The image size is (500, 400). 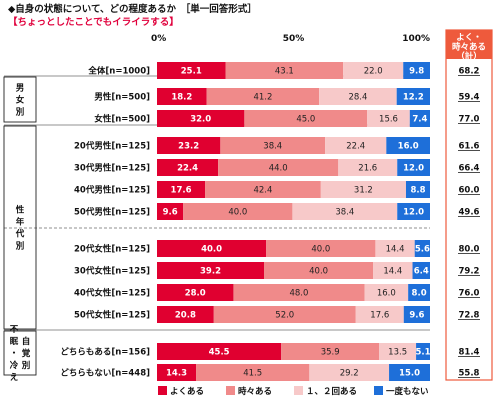 I want to click on legend-label: よくある, so click(x=187, y=392).